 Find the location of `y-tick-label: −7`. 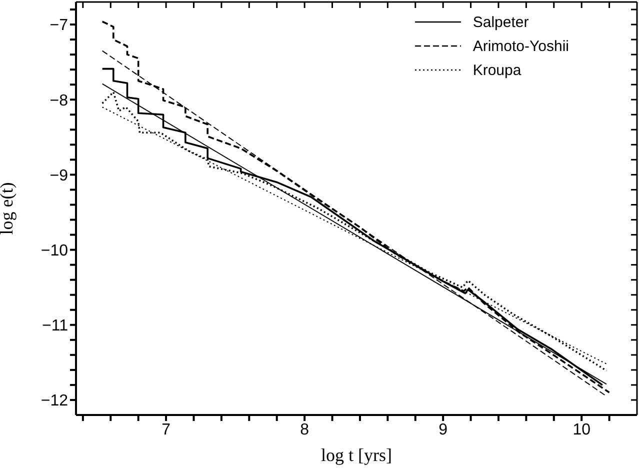

y-tick-label: −7 is located at coordinates (59, 25).